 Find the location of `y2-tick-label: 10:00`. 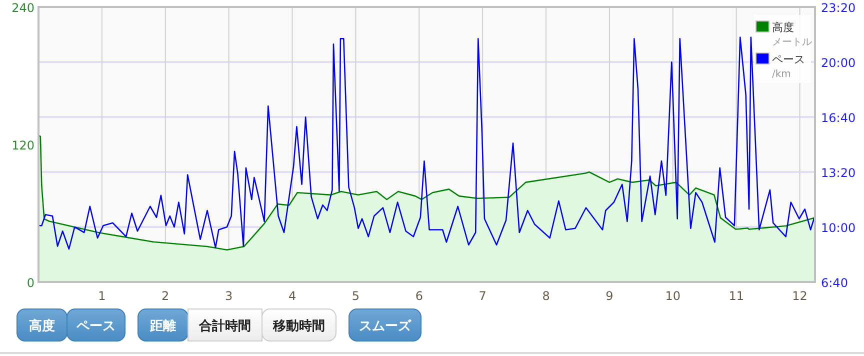

y2-tick-label: 10:00 is located at coordinates (838, 228).